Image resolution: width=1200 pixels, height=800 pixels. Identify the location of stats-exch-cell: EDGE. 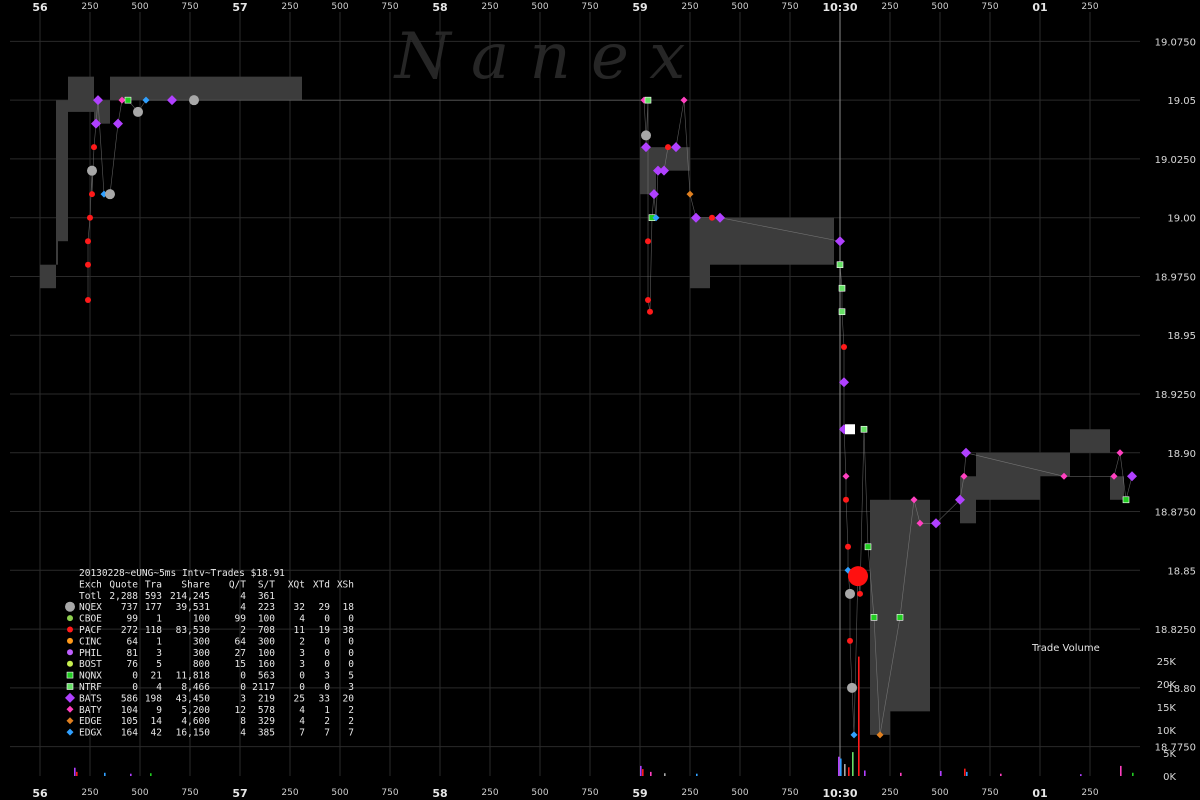
(90, 721).